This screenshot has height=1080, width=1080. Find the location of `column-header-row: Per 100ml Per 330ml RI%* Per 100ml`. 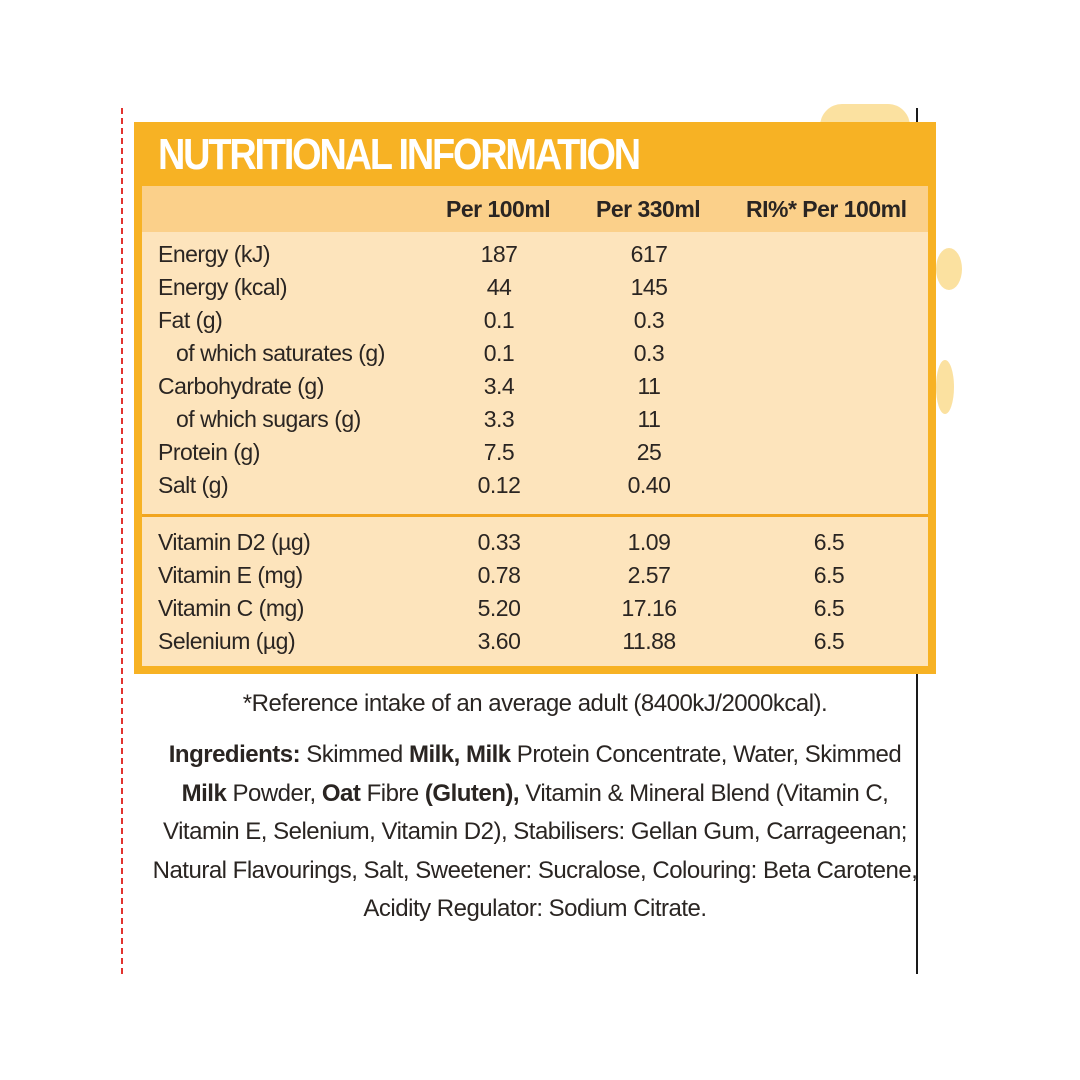

column-header-row: Per 100ml Per 330ml RI%* Per 100ml is located at coordinates (535, 209).